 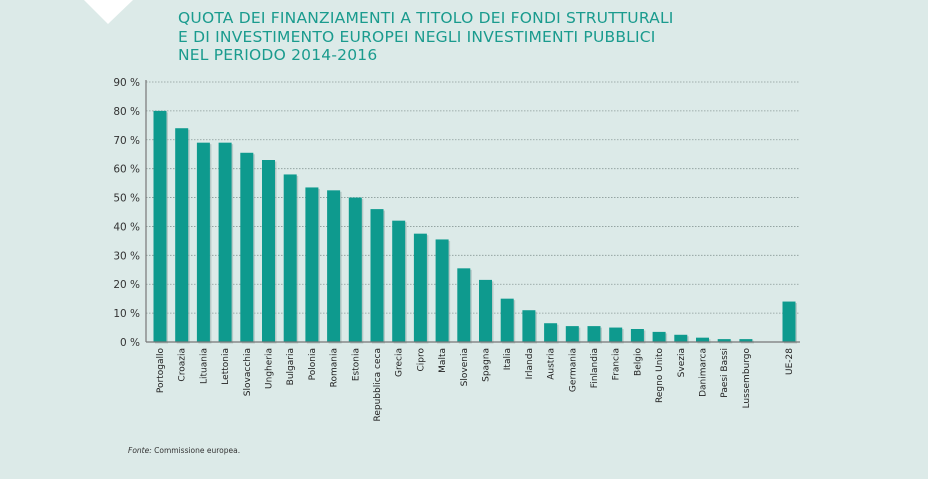 I want to click on x-tick-label: Irlanda, so click(x=530, y=363).